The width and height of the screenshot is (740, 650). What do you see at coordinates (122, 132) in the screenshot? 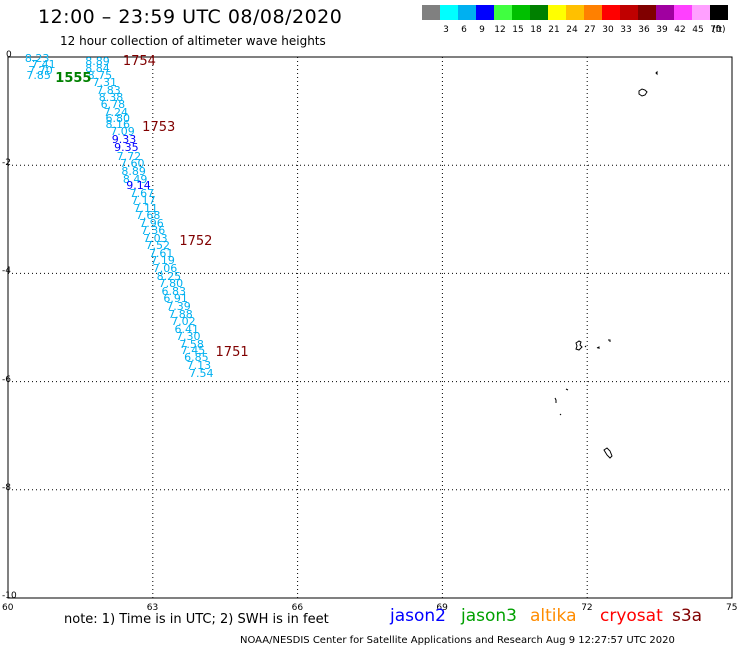
I see `wave-height-value: 7.09` at bounding box center [122, 132].